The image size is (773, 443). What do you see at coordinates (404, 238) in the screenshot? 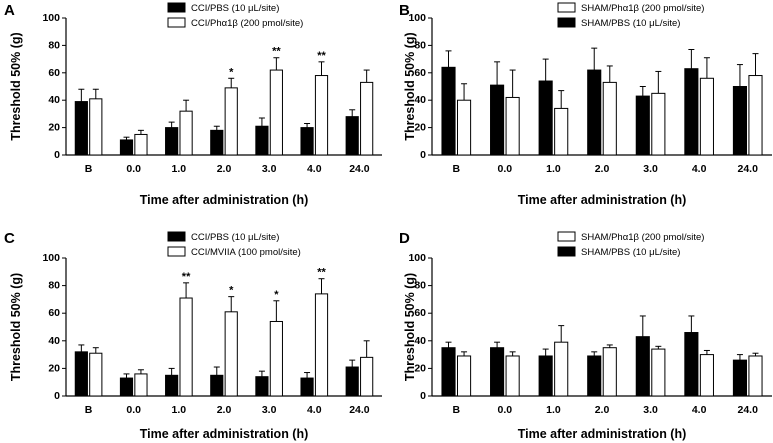
I see `panel-label: D` at bounding box center [404, 238].